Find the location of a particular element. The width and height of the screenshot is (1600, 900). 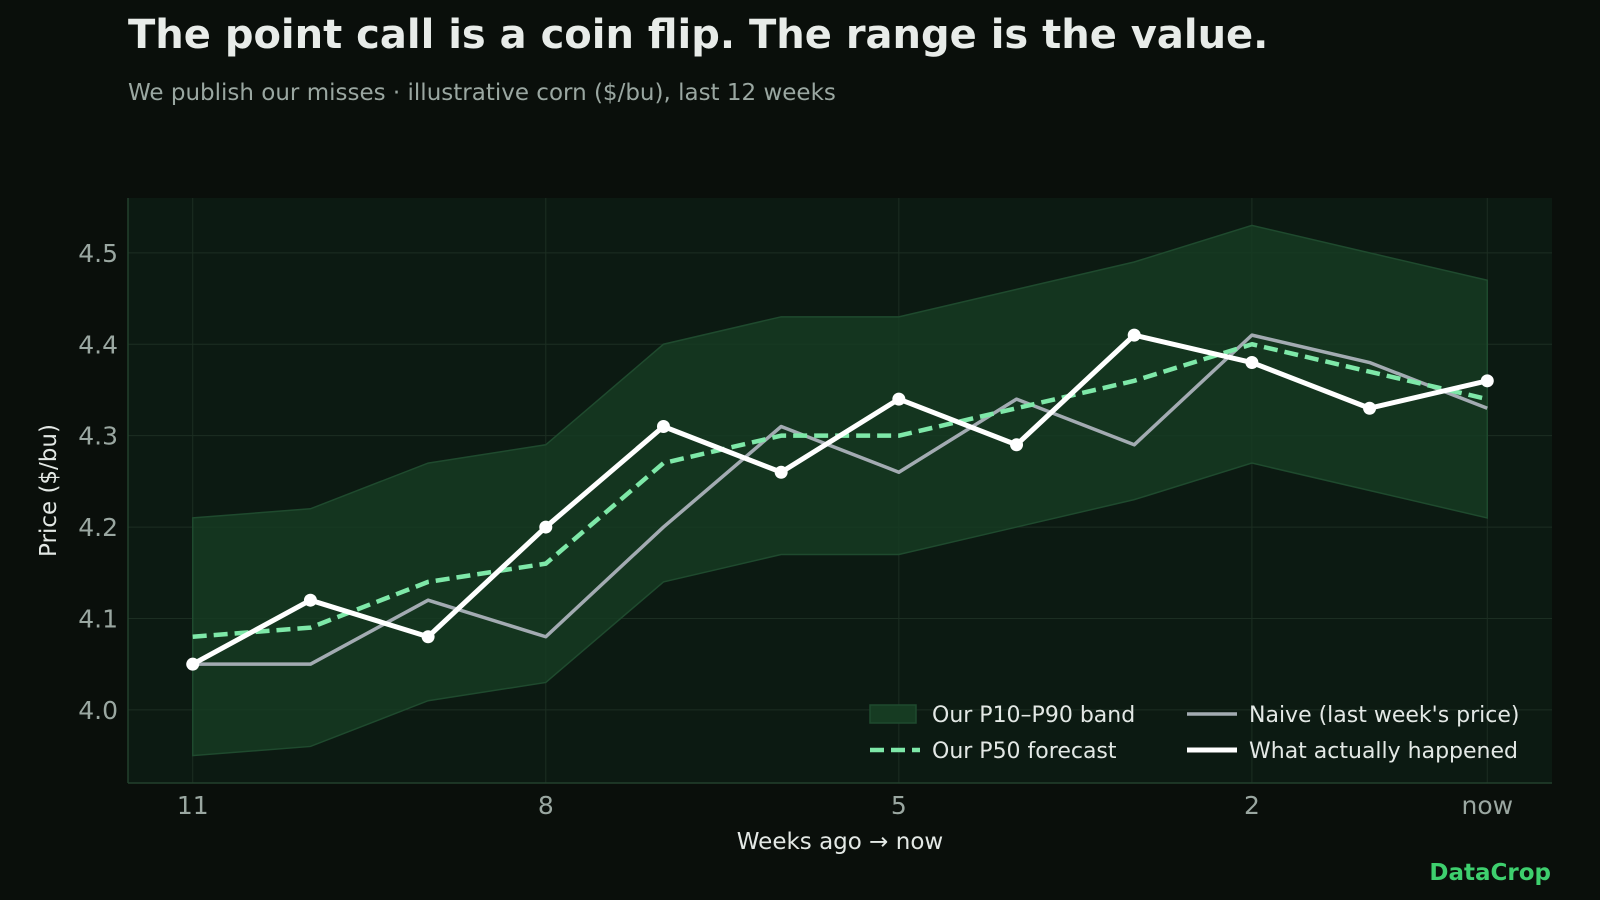

legend-p50: Our P50 forecast is located at coordinates (993, 751).